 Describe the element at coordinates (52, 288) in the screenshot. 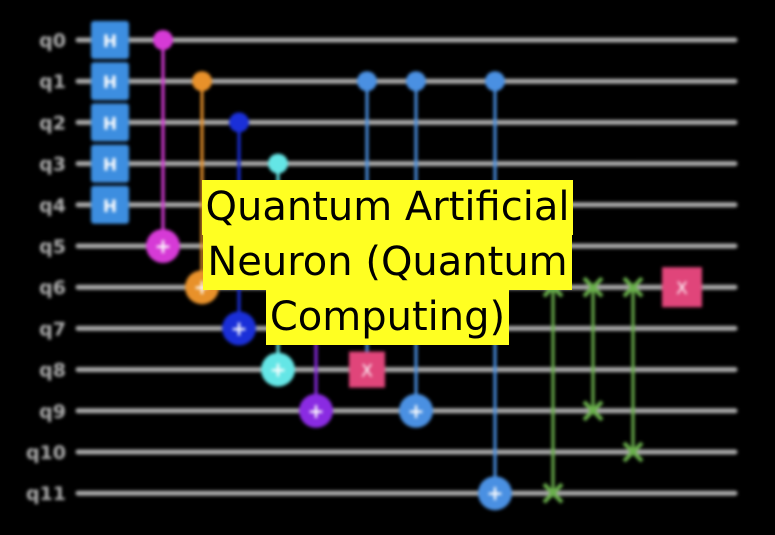

I see `qubit-label: q6` at that location.